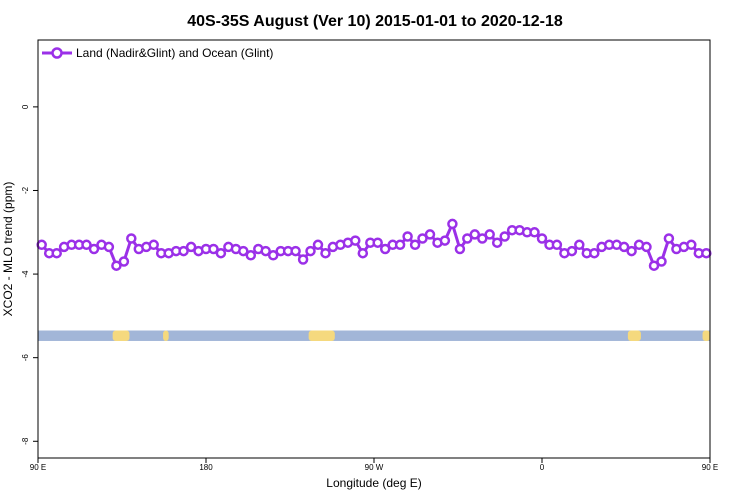  I want to click on y-axis: 0 -2 -4 -6 -8, so click(29, 274).